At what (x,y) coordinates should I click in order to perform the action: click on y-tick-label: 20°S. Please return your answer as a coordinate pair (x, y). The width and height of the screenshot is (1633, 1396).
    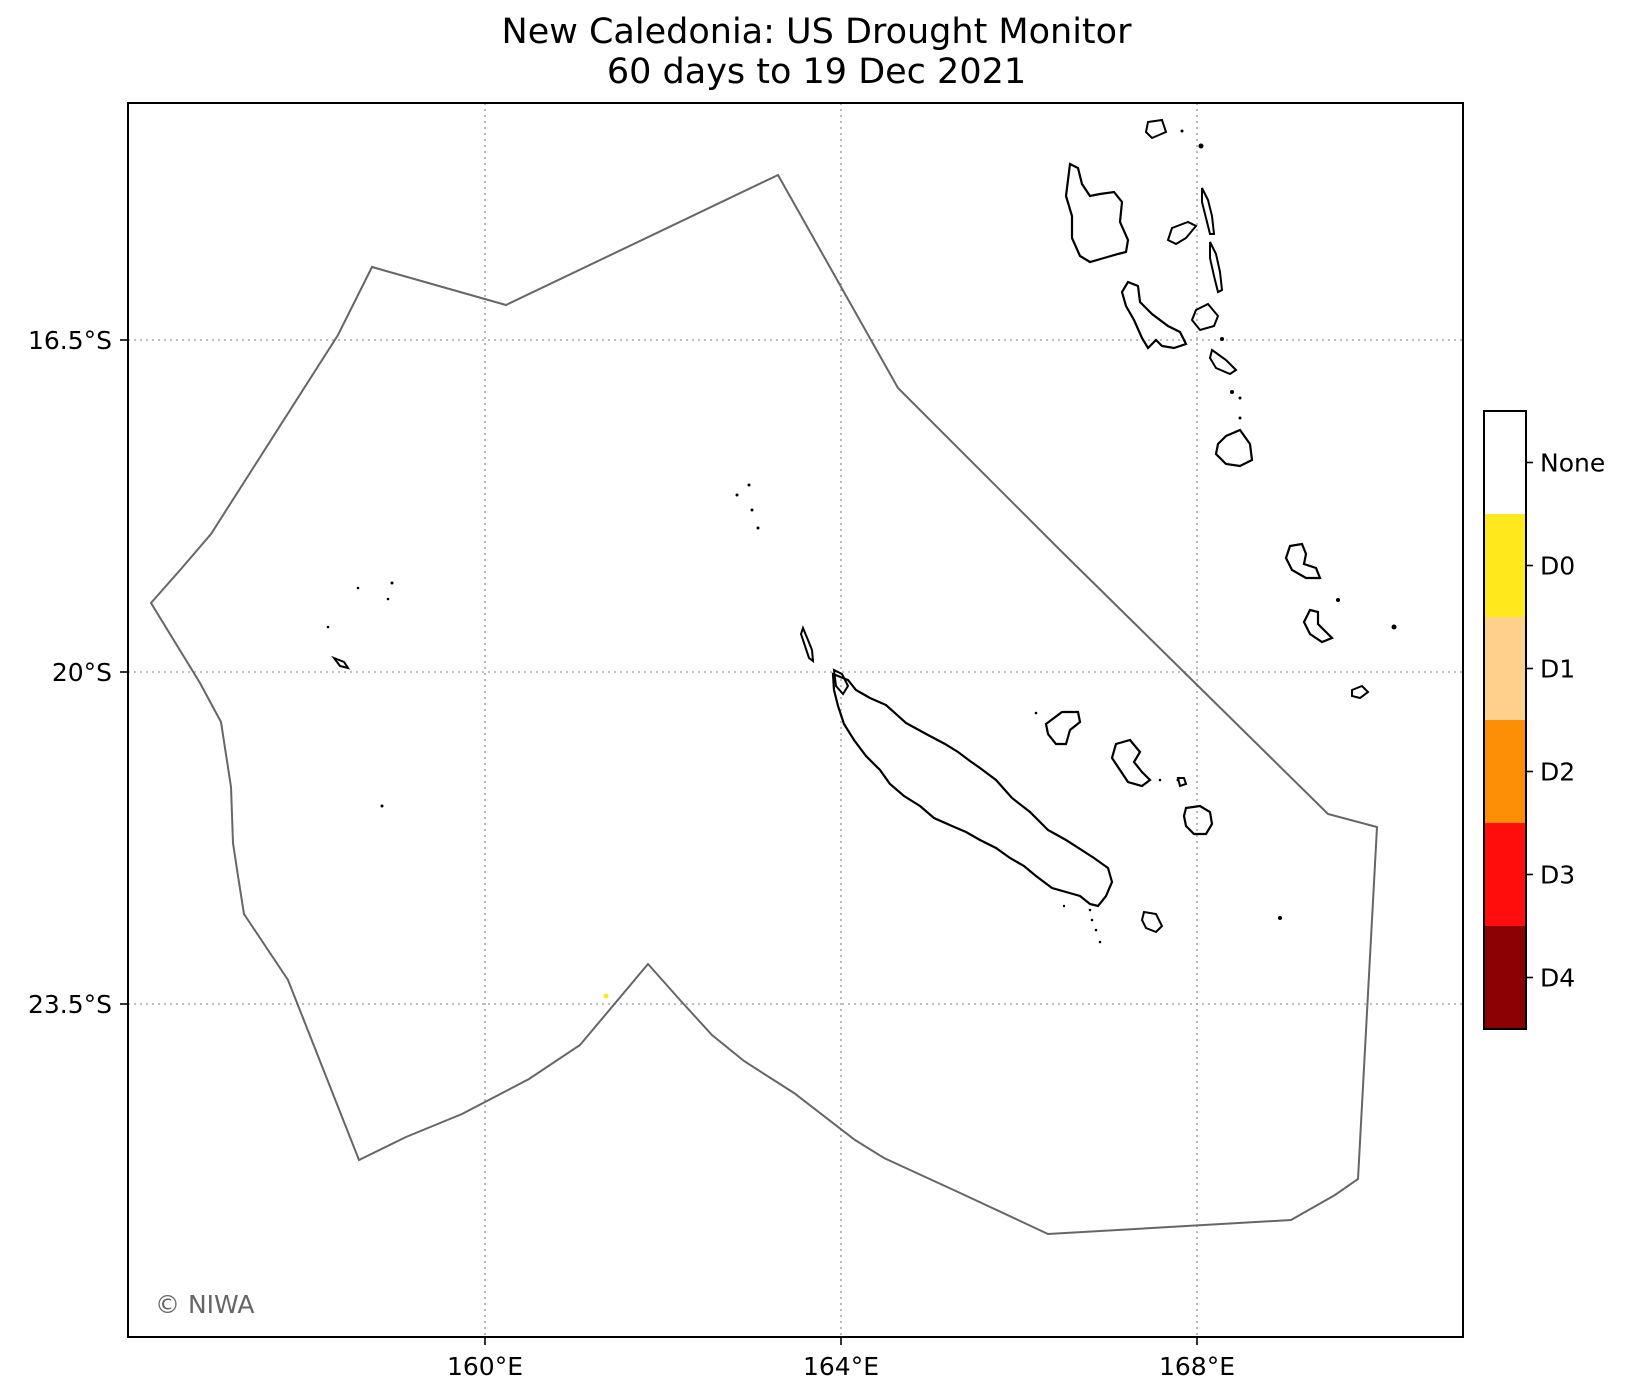
    Looking at the image, I should click on (82, 672).